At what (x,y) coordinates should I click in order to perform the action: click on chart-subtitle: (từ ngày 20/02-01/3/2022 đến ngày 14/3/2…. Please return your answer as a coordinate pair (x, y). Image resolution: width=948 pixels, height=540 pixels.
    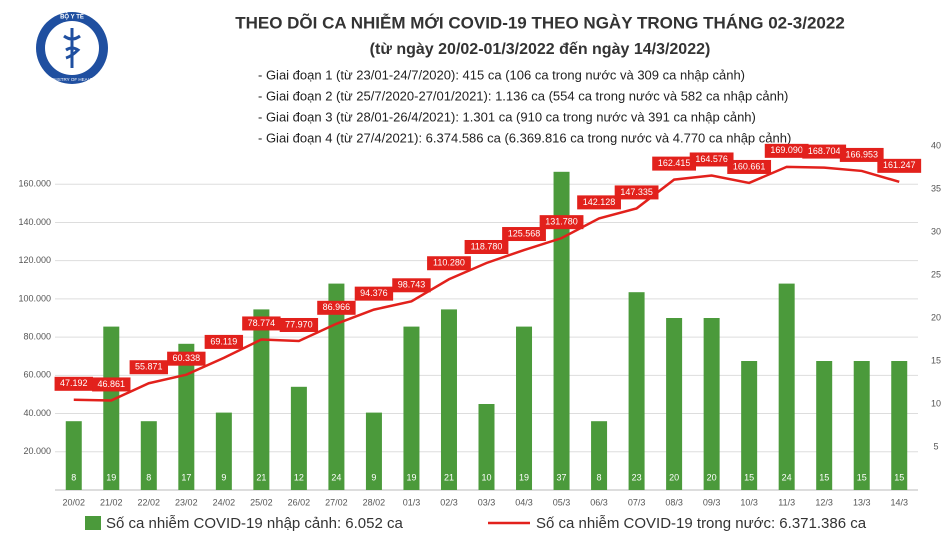
    Looking at the image, I should click on (540, 49).